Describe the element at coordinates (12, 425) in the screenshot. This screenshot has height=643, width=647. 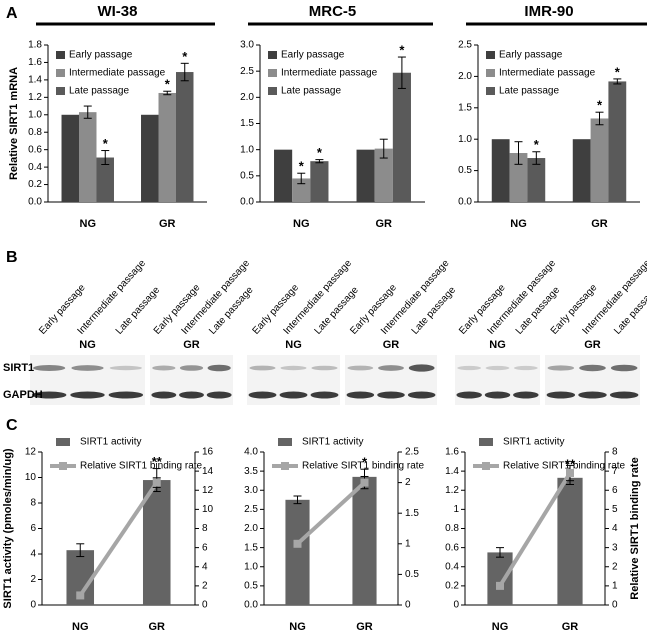
I see `panel-label: C` at that location.